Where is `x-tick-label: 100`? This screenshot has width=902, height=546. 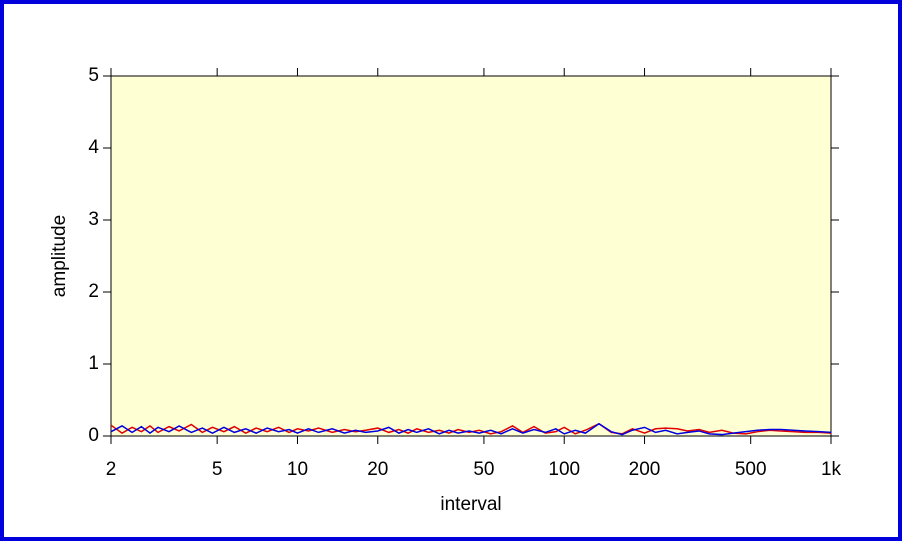
x-tick-label: 100 is located at coordinates (564, 469).